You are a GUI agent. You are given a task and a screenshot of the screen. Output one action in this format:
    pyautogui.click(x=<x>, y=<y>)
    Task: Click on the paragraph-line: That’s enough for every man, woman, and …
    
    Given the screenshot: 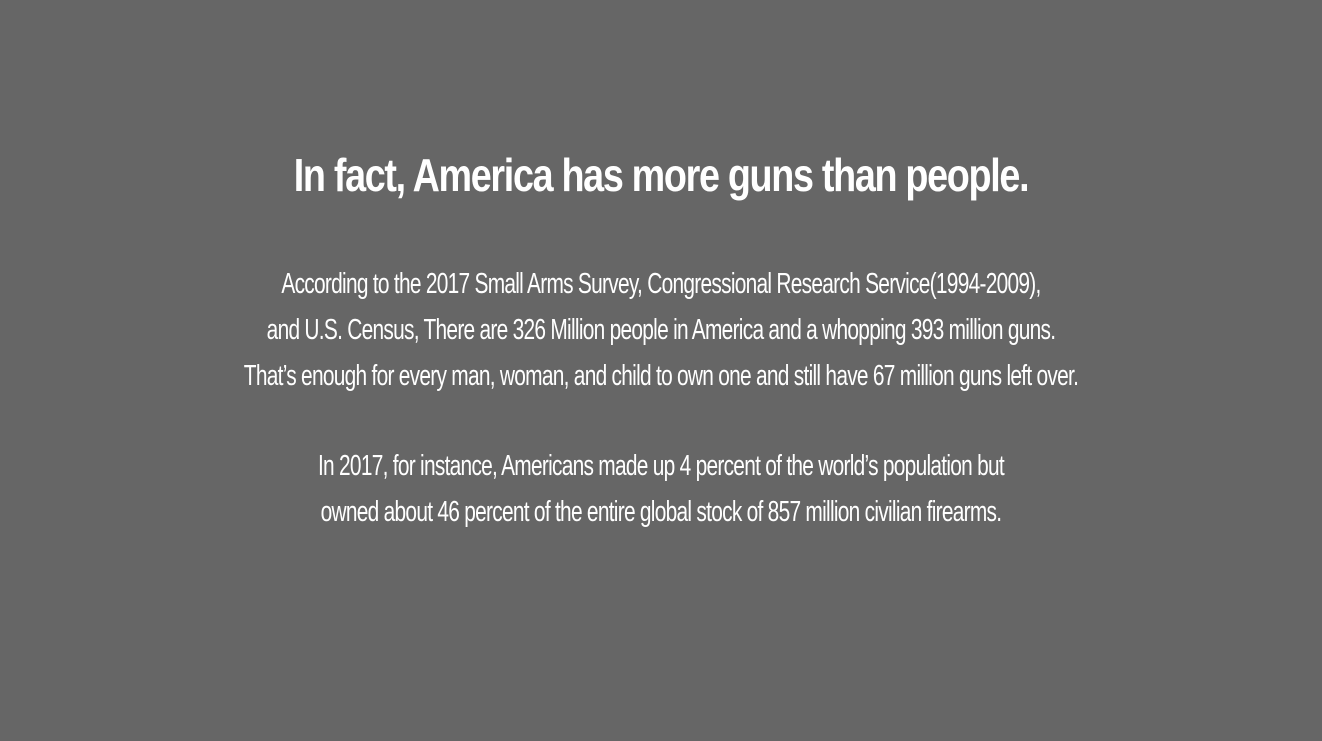 What is the action you would take?
    pyautogui.click(x=661, y=376)
    